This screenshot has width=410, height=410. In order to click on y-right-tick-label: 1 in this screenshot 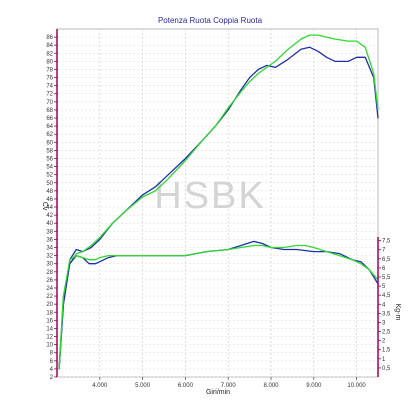, I will do `click(384, 360)`.